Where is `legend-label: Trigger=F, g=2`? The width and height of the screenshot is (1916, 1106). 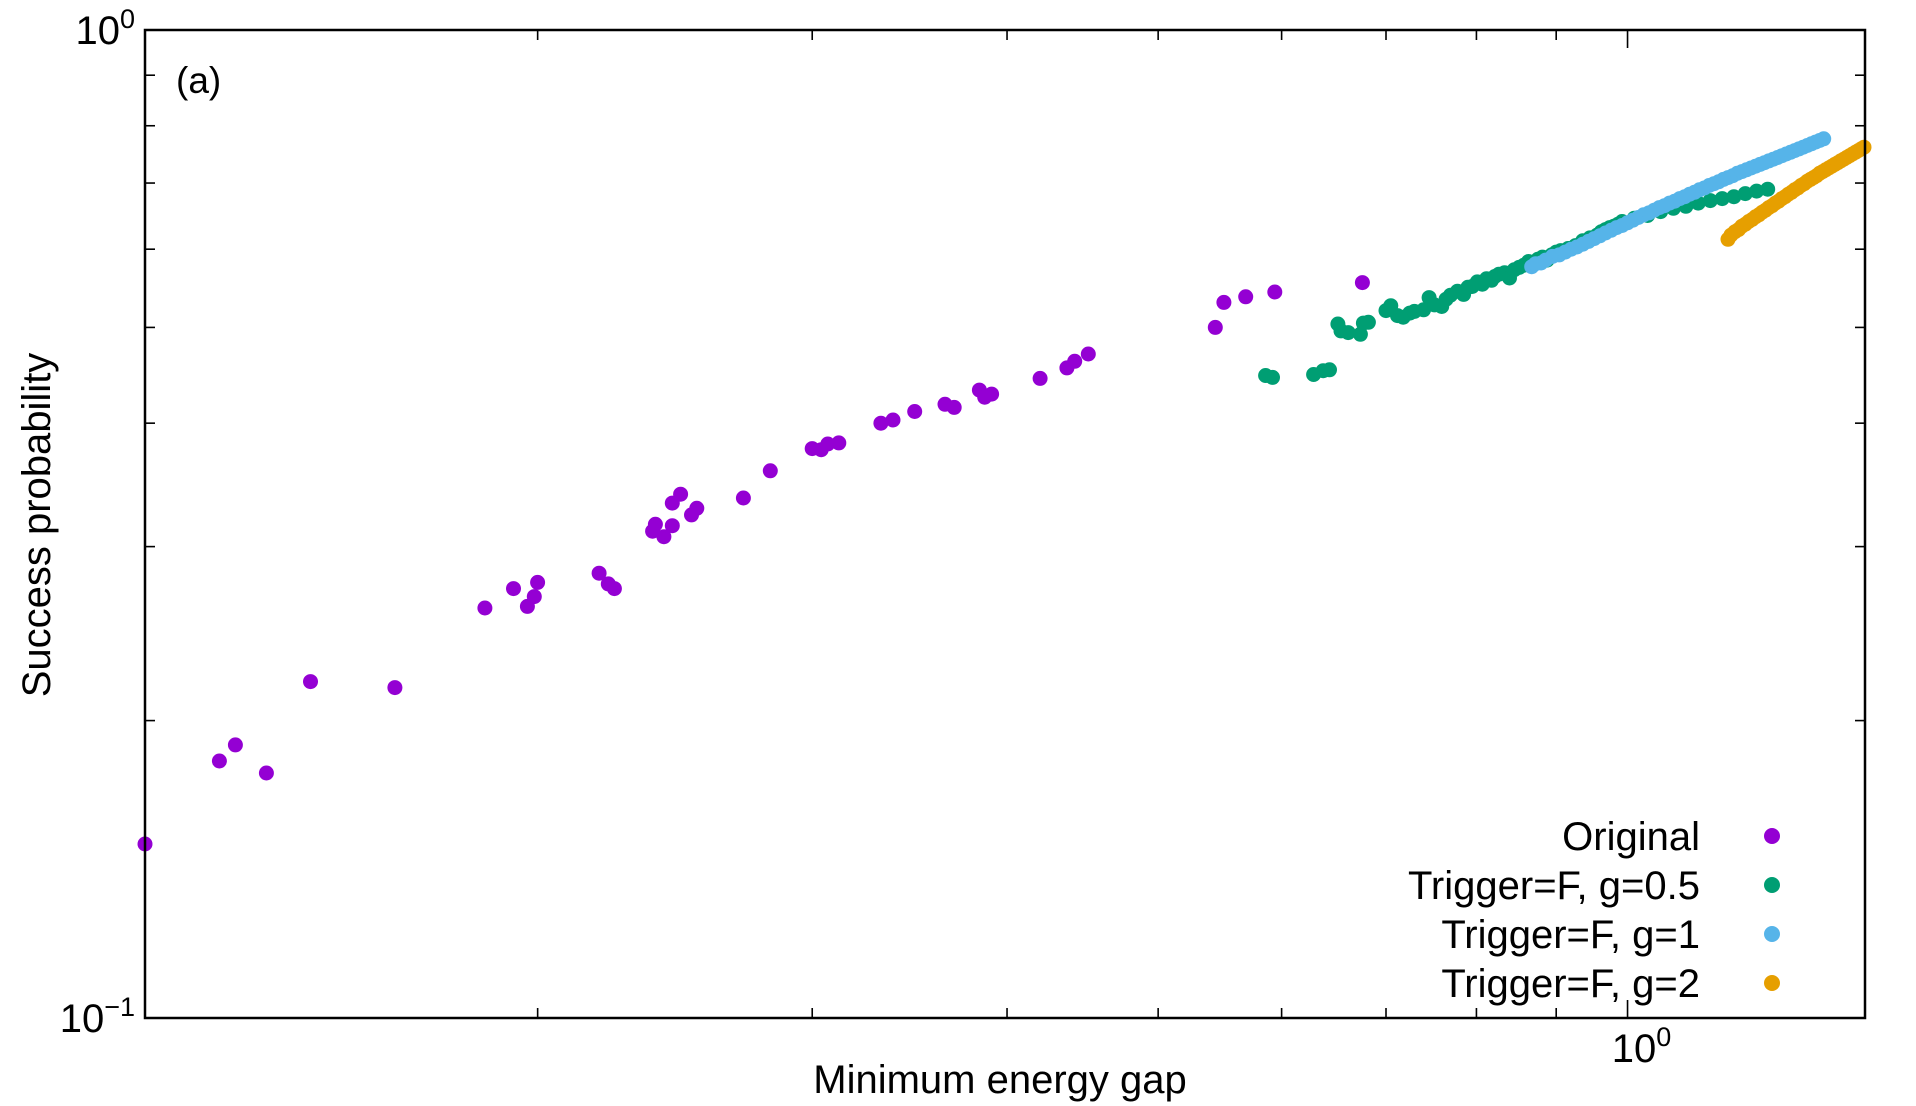 legend-label: Trigger=F, g=2 is located at coordinates (1570, 984).